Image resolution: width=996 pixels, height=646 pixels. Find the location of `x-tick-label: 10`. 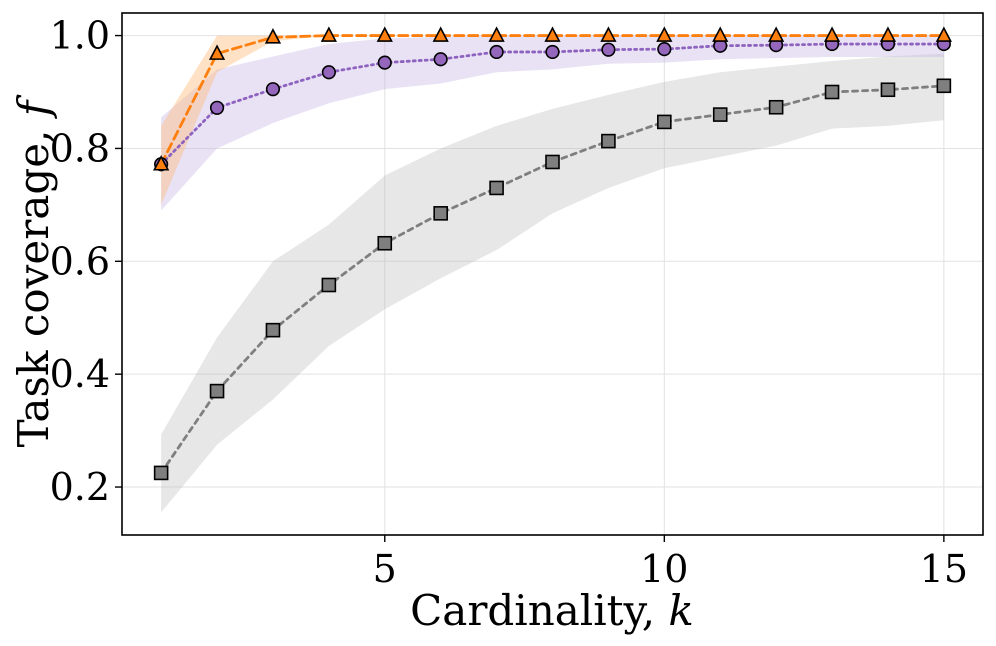

x-tick-label: 10 is located at coordinates (664, 569).